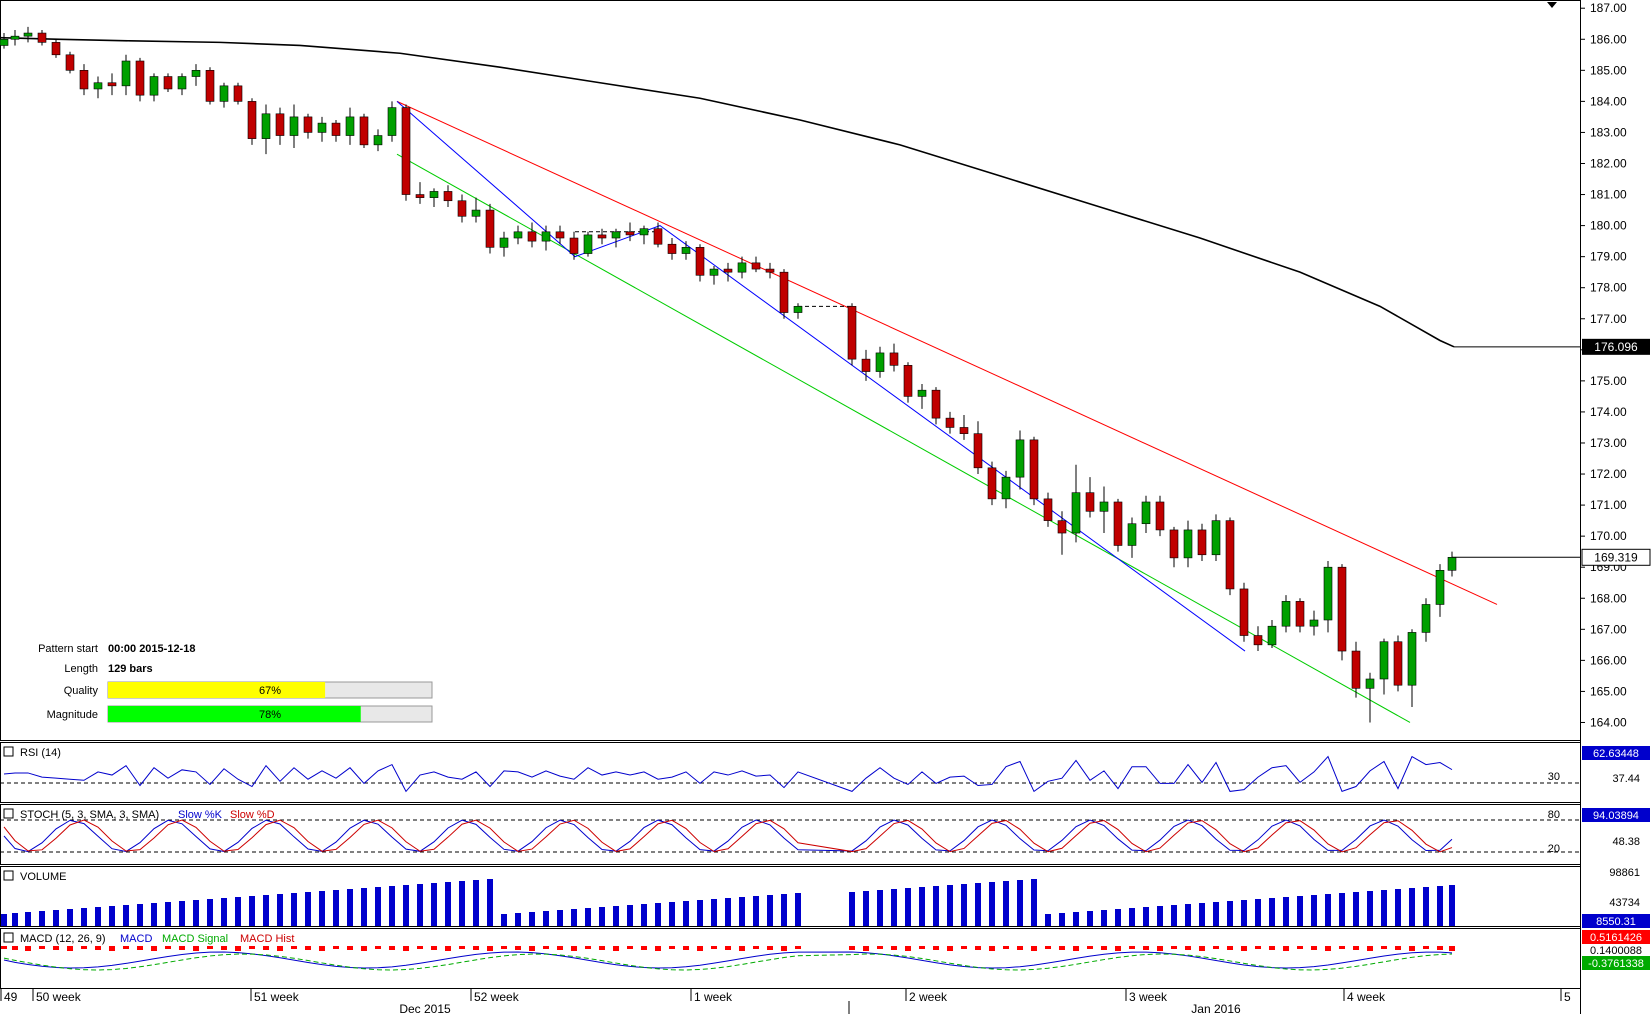 This screenshot has height=1014, width=1651. Describe the element at coordinates (1608, 691) in the screenshot. I see `price-tick-label: 165.00` at that location.